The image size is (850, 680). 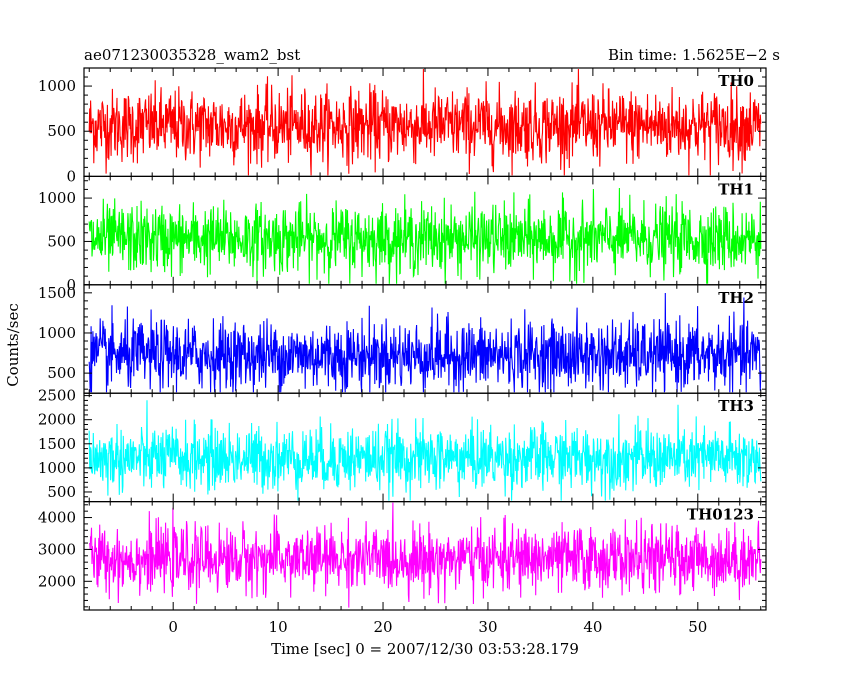 What do you see at coordinates (425, 342) in the screenshot?
I see `series-th2` at bounding box center [425, 342].